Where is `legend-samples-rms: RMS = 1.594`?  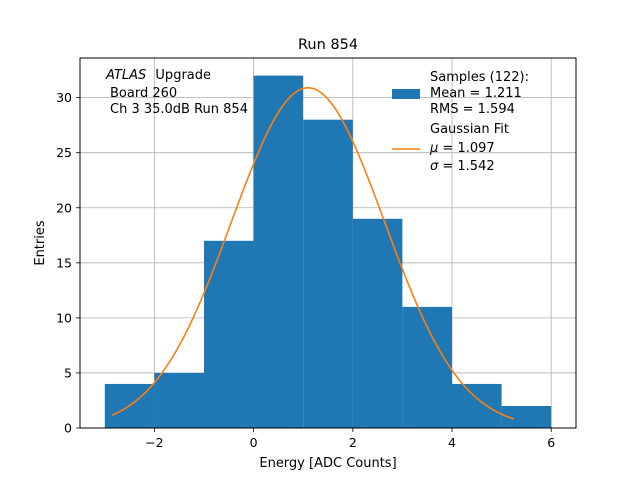
legend-samples-rms: RMS = 1.594 is located at coordinates (472, 109).